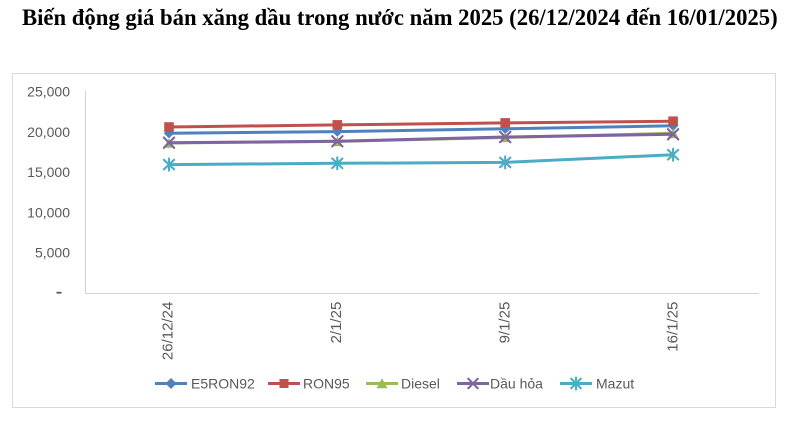 Image resolution: width=810 pixels, height=433 pixels. What do you see at coordinates (48, 212) in the screenshot?
I see `svg-text: 10,000` at bounding box center [48, 212].